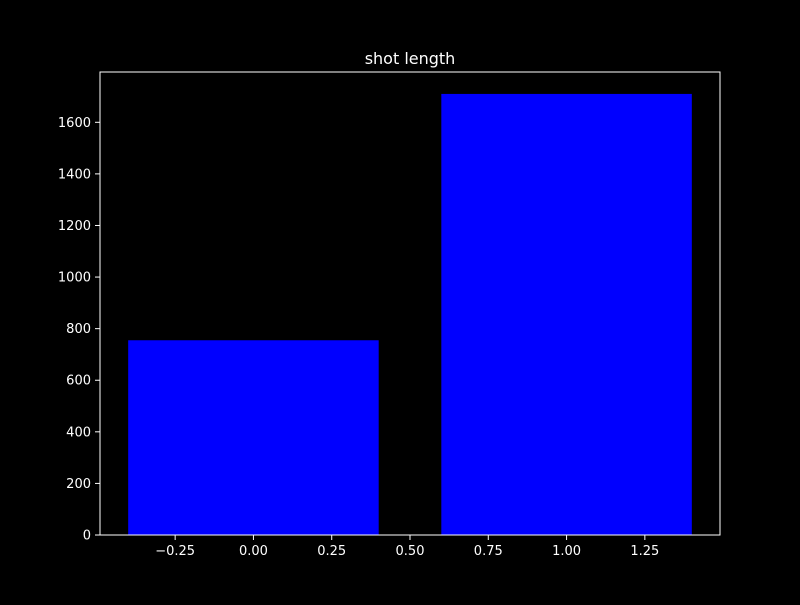 The image size is (800, 605). What do you see at coordinates (74, 174) in the screenshot?
I see `y-tick-label: 1400` at bounding box center [74, 174].